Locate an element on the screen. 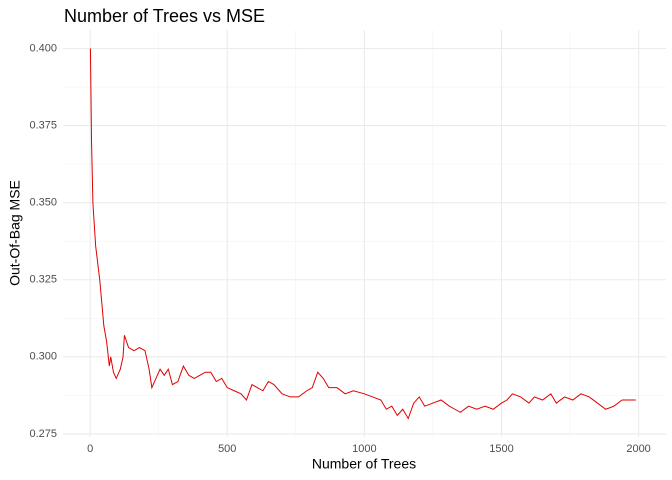  y-tick-label: 0.275 is located at coordinates (43, 434).